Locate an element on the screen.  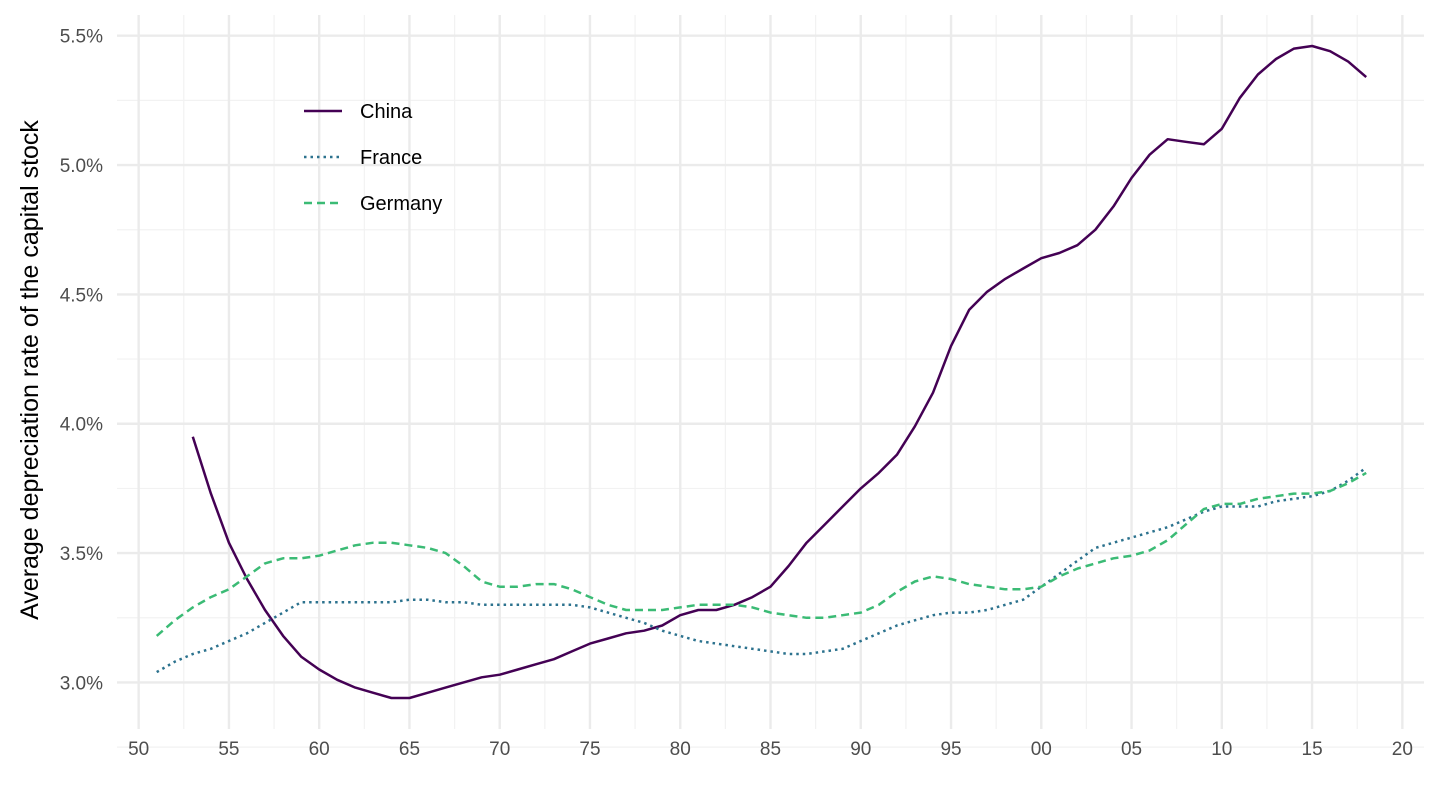
legend: China France Germany is located at coordinates (373, 158).